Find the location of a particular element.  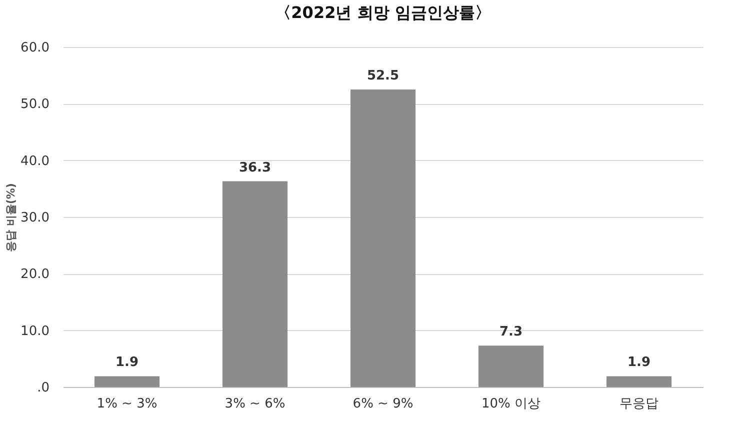

y-tick-label: 40.0 is located at coordinates (35, 161).